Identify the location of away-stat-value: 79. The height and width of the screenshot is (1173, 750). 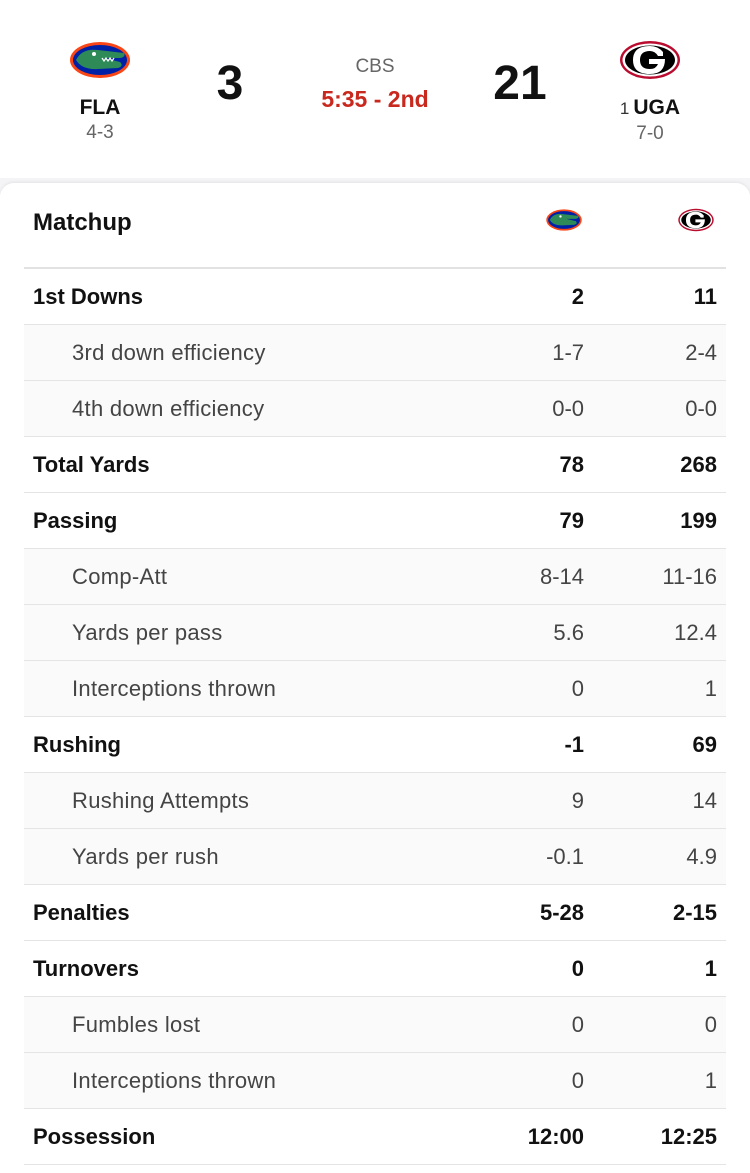
(571, 520).